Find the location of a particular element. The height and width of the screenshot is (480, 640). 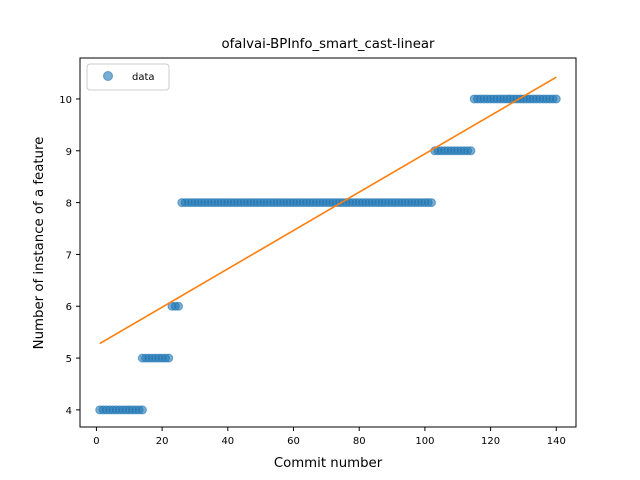

y-tick-label: 6 is located at coordinates (69, 307).